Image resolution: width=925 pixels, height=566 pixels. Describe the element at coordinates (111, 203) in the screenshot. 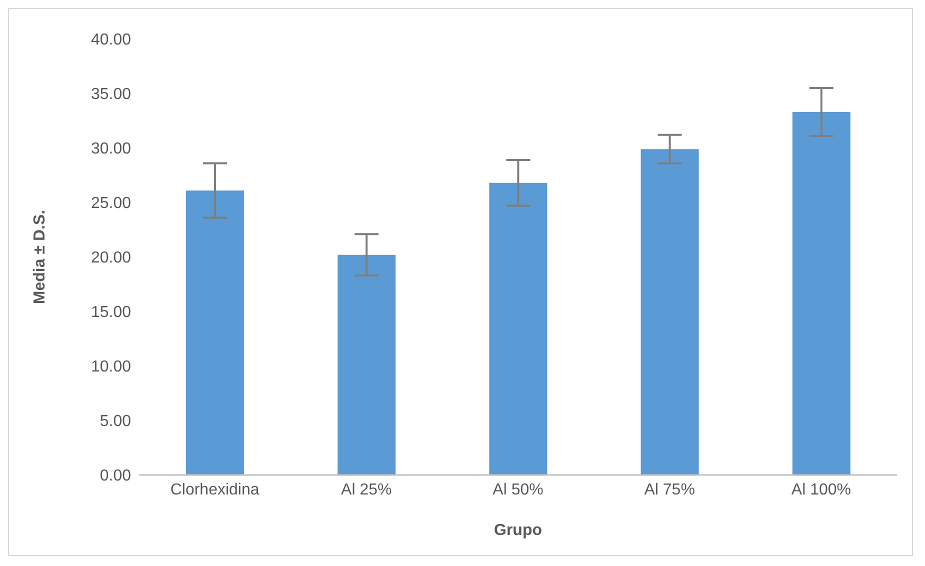

I see `y-tick-label: 25.00` at that location.